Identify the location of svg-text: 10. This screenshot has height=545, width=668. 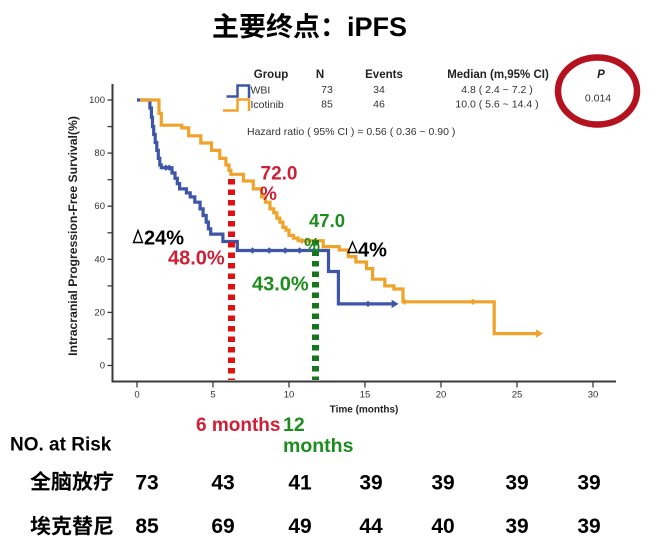
(289, 395).